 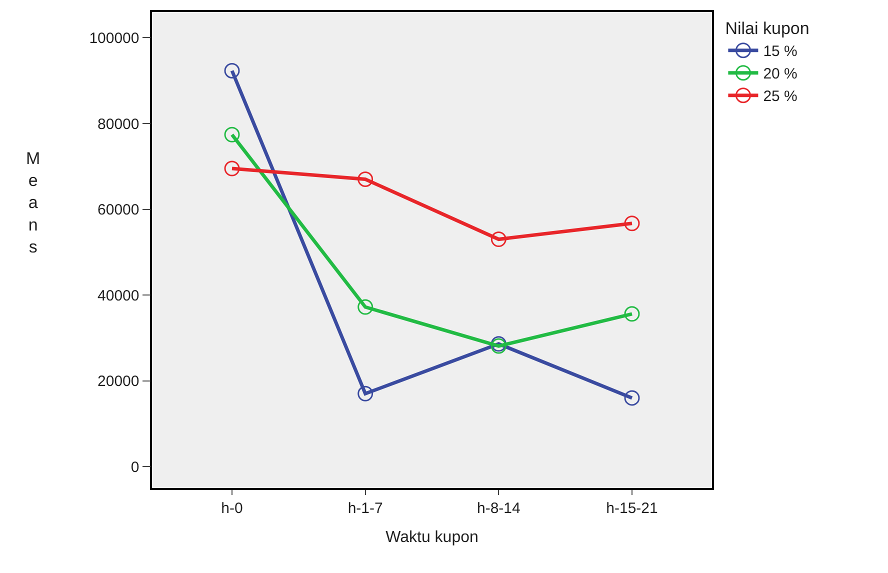 I want to click on x-tick-label: h-0, so click(x=232, y=508).